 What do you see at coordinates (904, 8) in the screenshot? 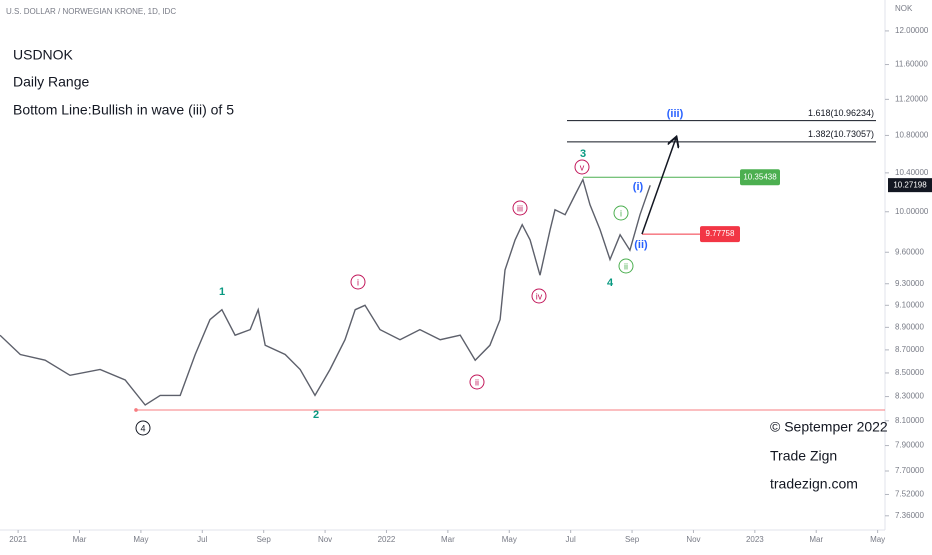
I see `axis-unit: NOK` at bounding box center [904, 8].